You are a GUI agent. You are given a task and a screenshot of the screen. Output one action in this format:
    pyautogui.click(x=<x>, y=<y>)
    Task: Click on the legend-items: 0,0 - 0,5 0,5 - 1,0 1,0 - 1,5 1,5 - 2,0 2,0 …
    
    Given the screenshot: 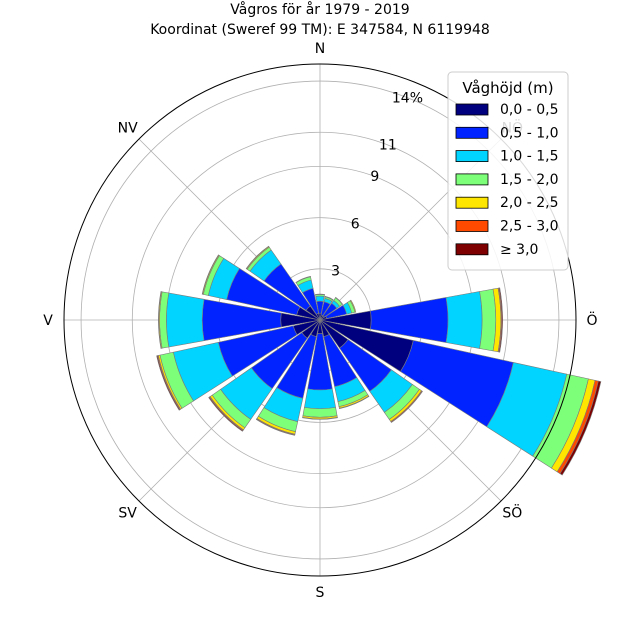 What is the action you would take?
    pyautogui.click(x=506, y=180)
    